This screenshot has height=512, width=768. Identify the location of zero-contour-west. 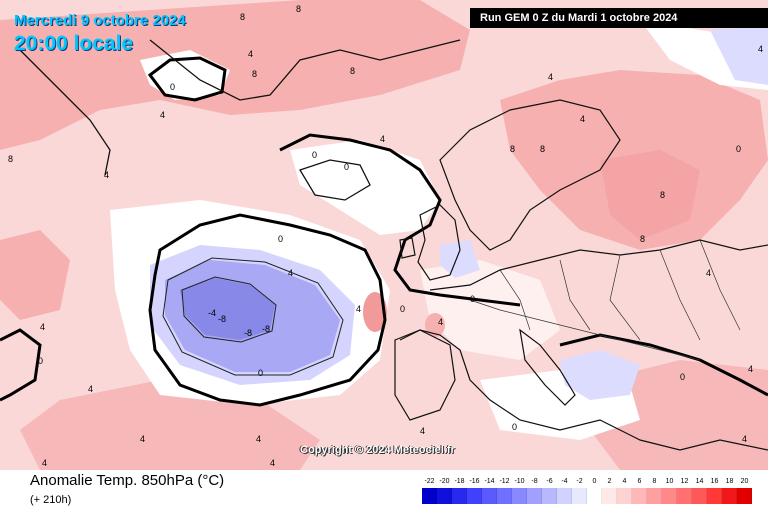
(21, 365).